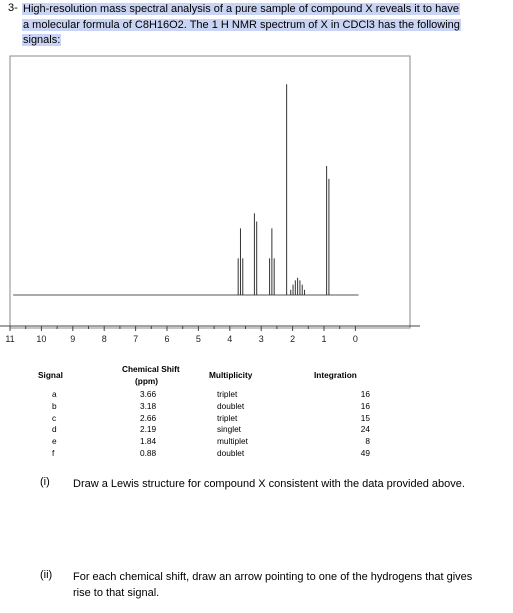 This screenshot has width=513, height=613. I want to click on cell-integration: 15, so click(365, 417).